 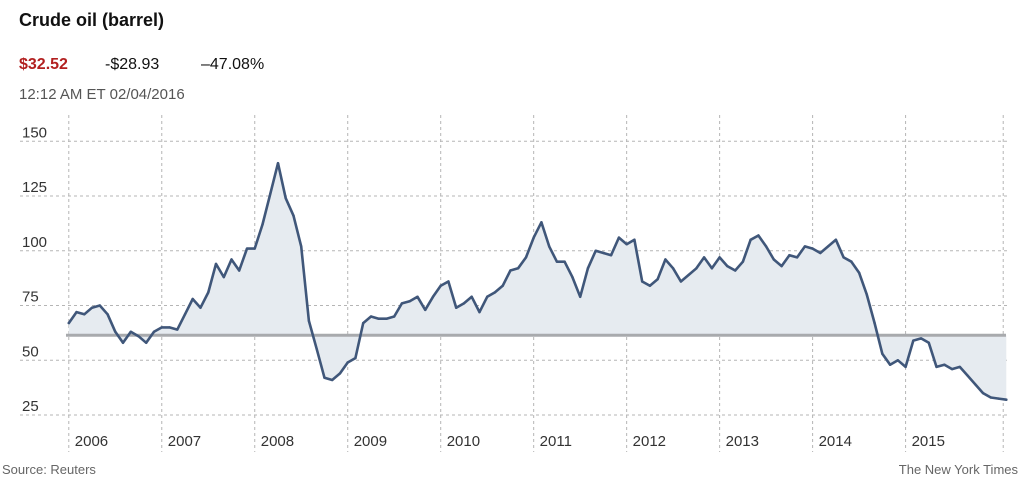 What do you see at coordinates (835, 441) in the screenshot?
I see `x-tick-label: 2014` at bounding box center [835, 441].